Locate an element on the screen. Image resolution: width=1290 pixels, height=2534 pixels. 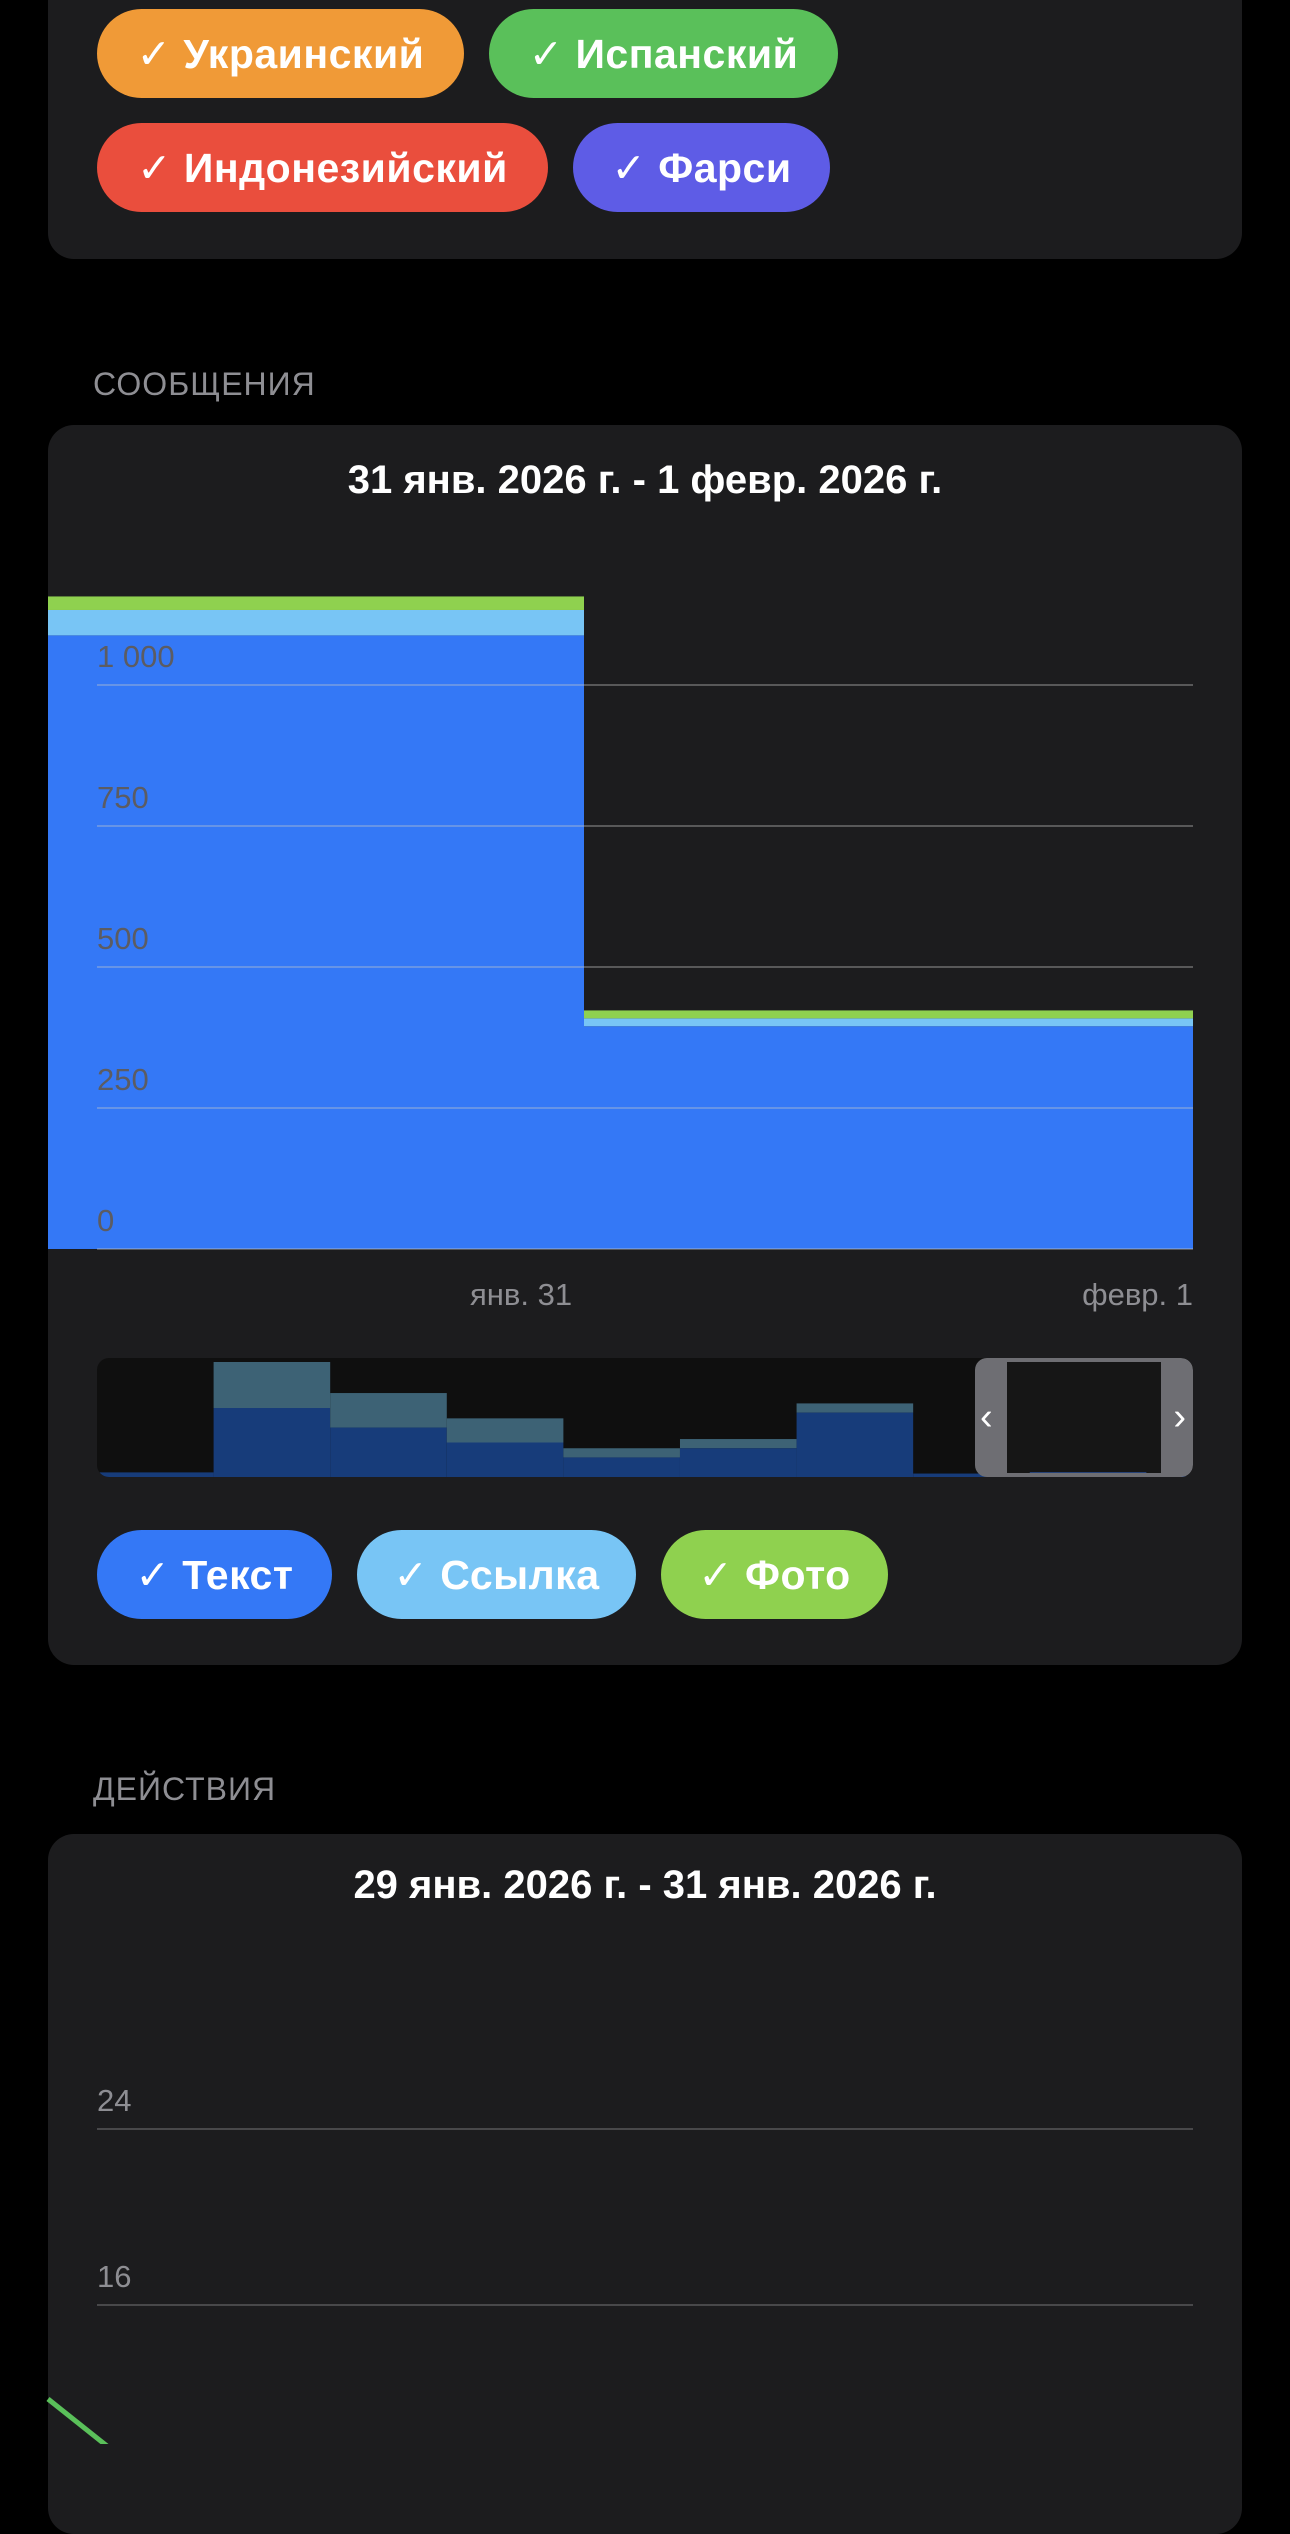
navigator-handle: ‹ › is located at coordinates (1084, 1417).